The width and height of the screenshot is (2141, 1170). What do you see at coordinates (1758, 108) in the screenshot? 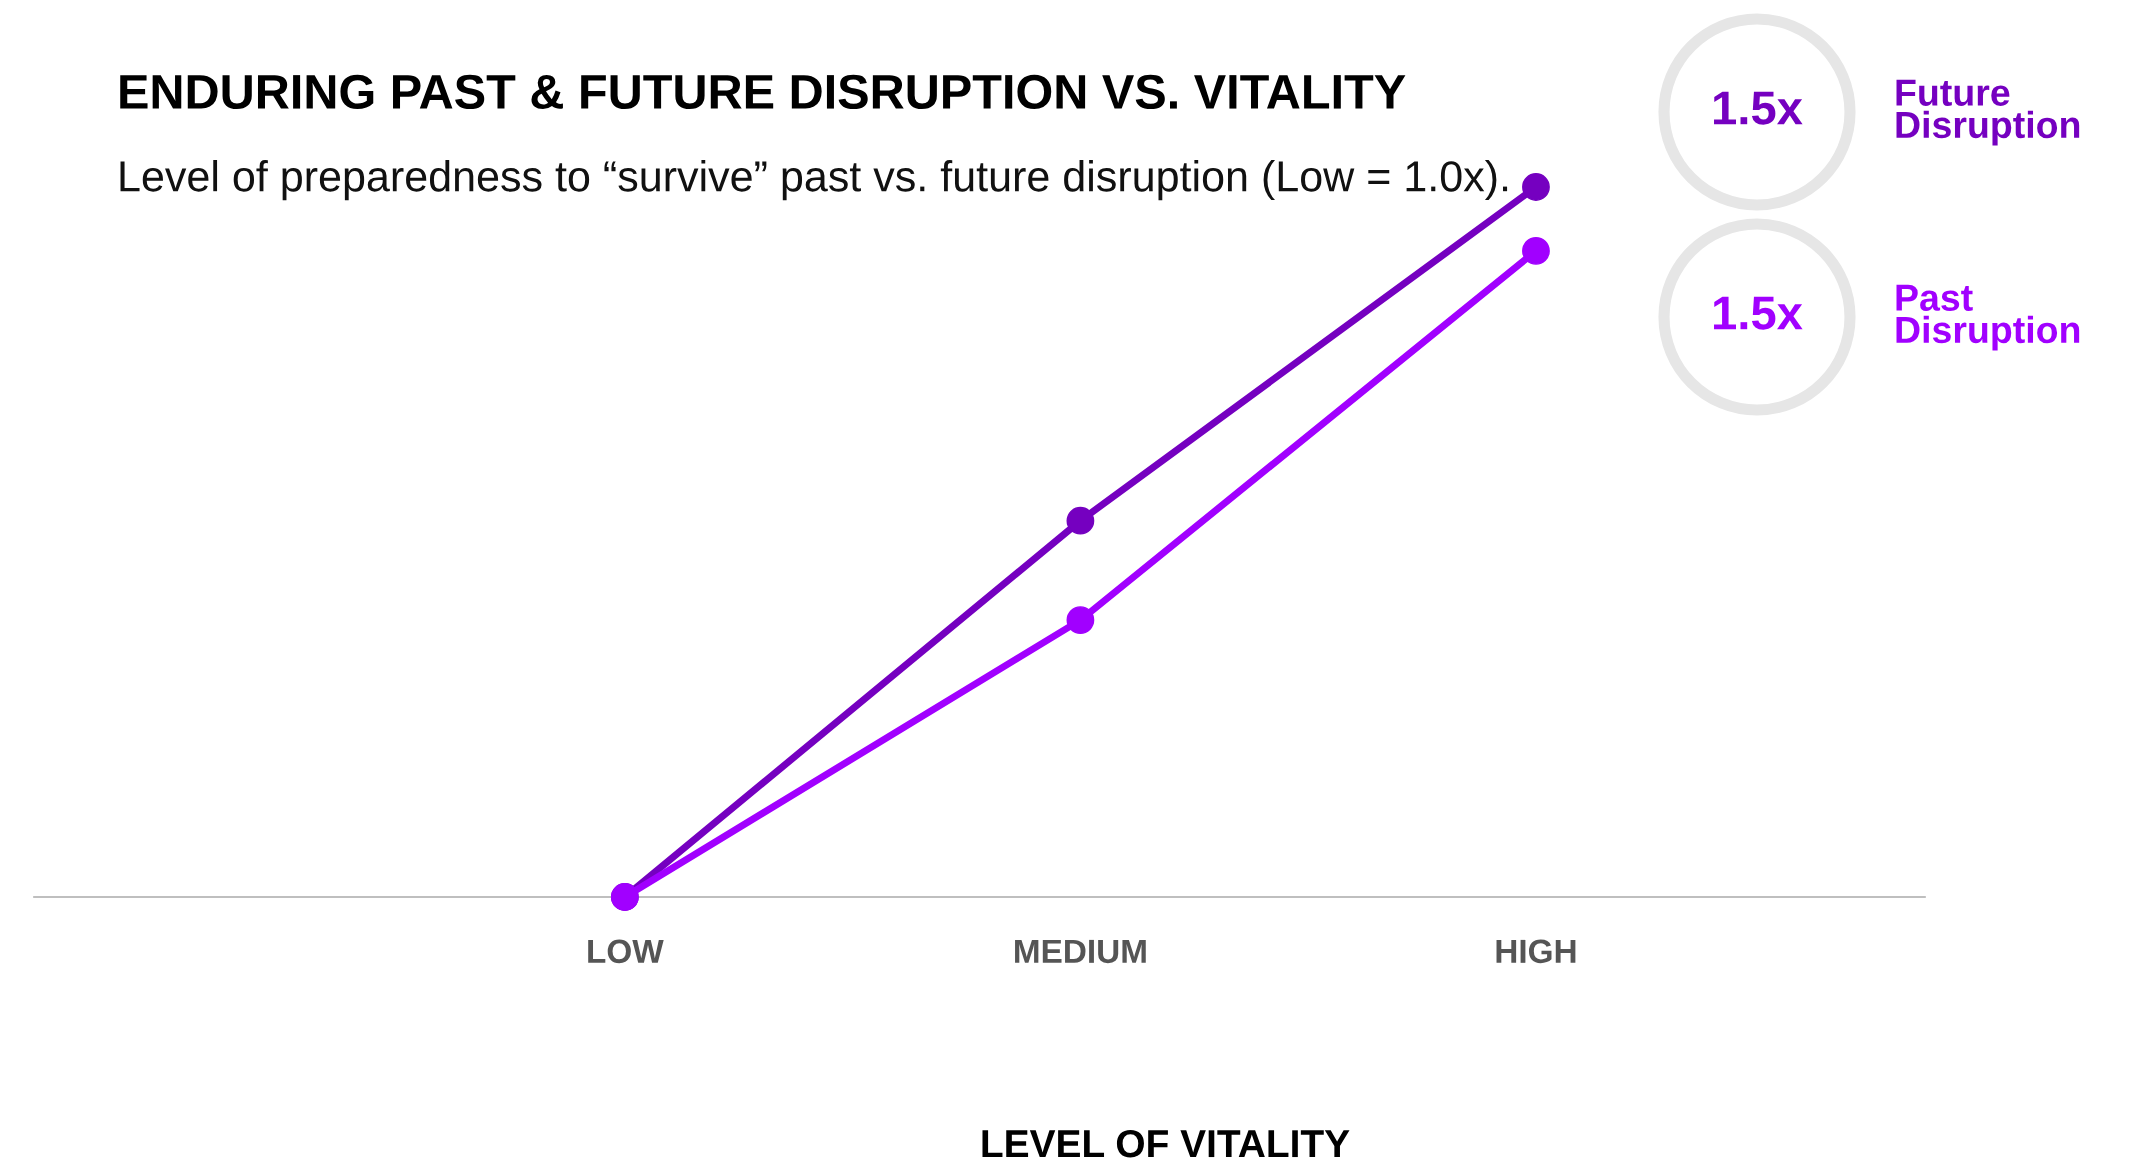
I see `text: 1.5x` at bounding box center [1758, 108].